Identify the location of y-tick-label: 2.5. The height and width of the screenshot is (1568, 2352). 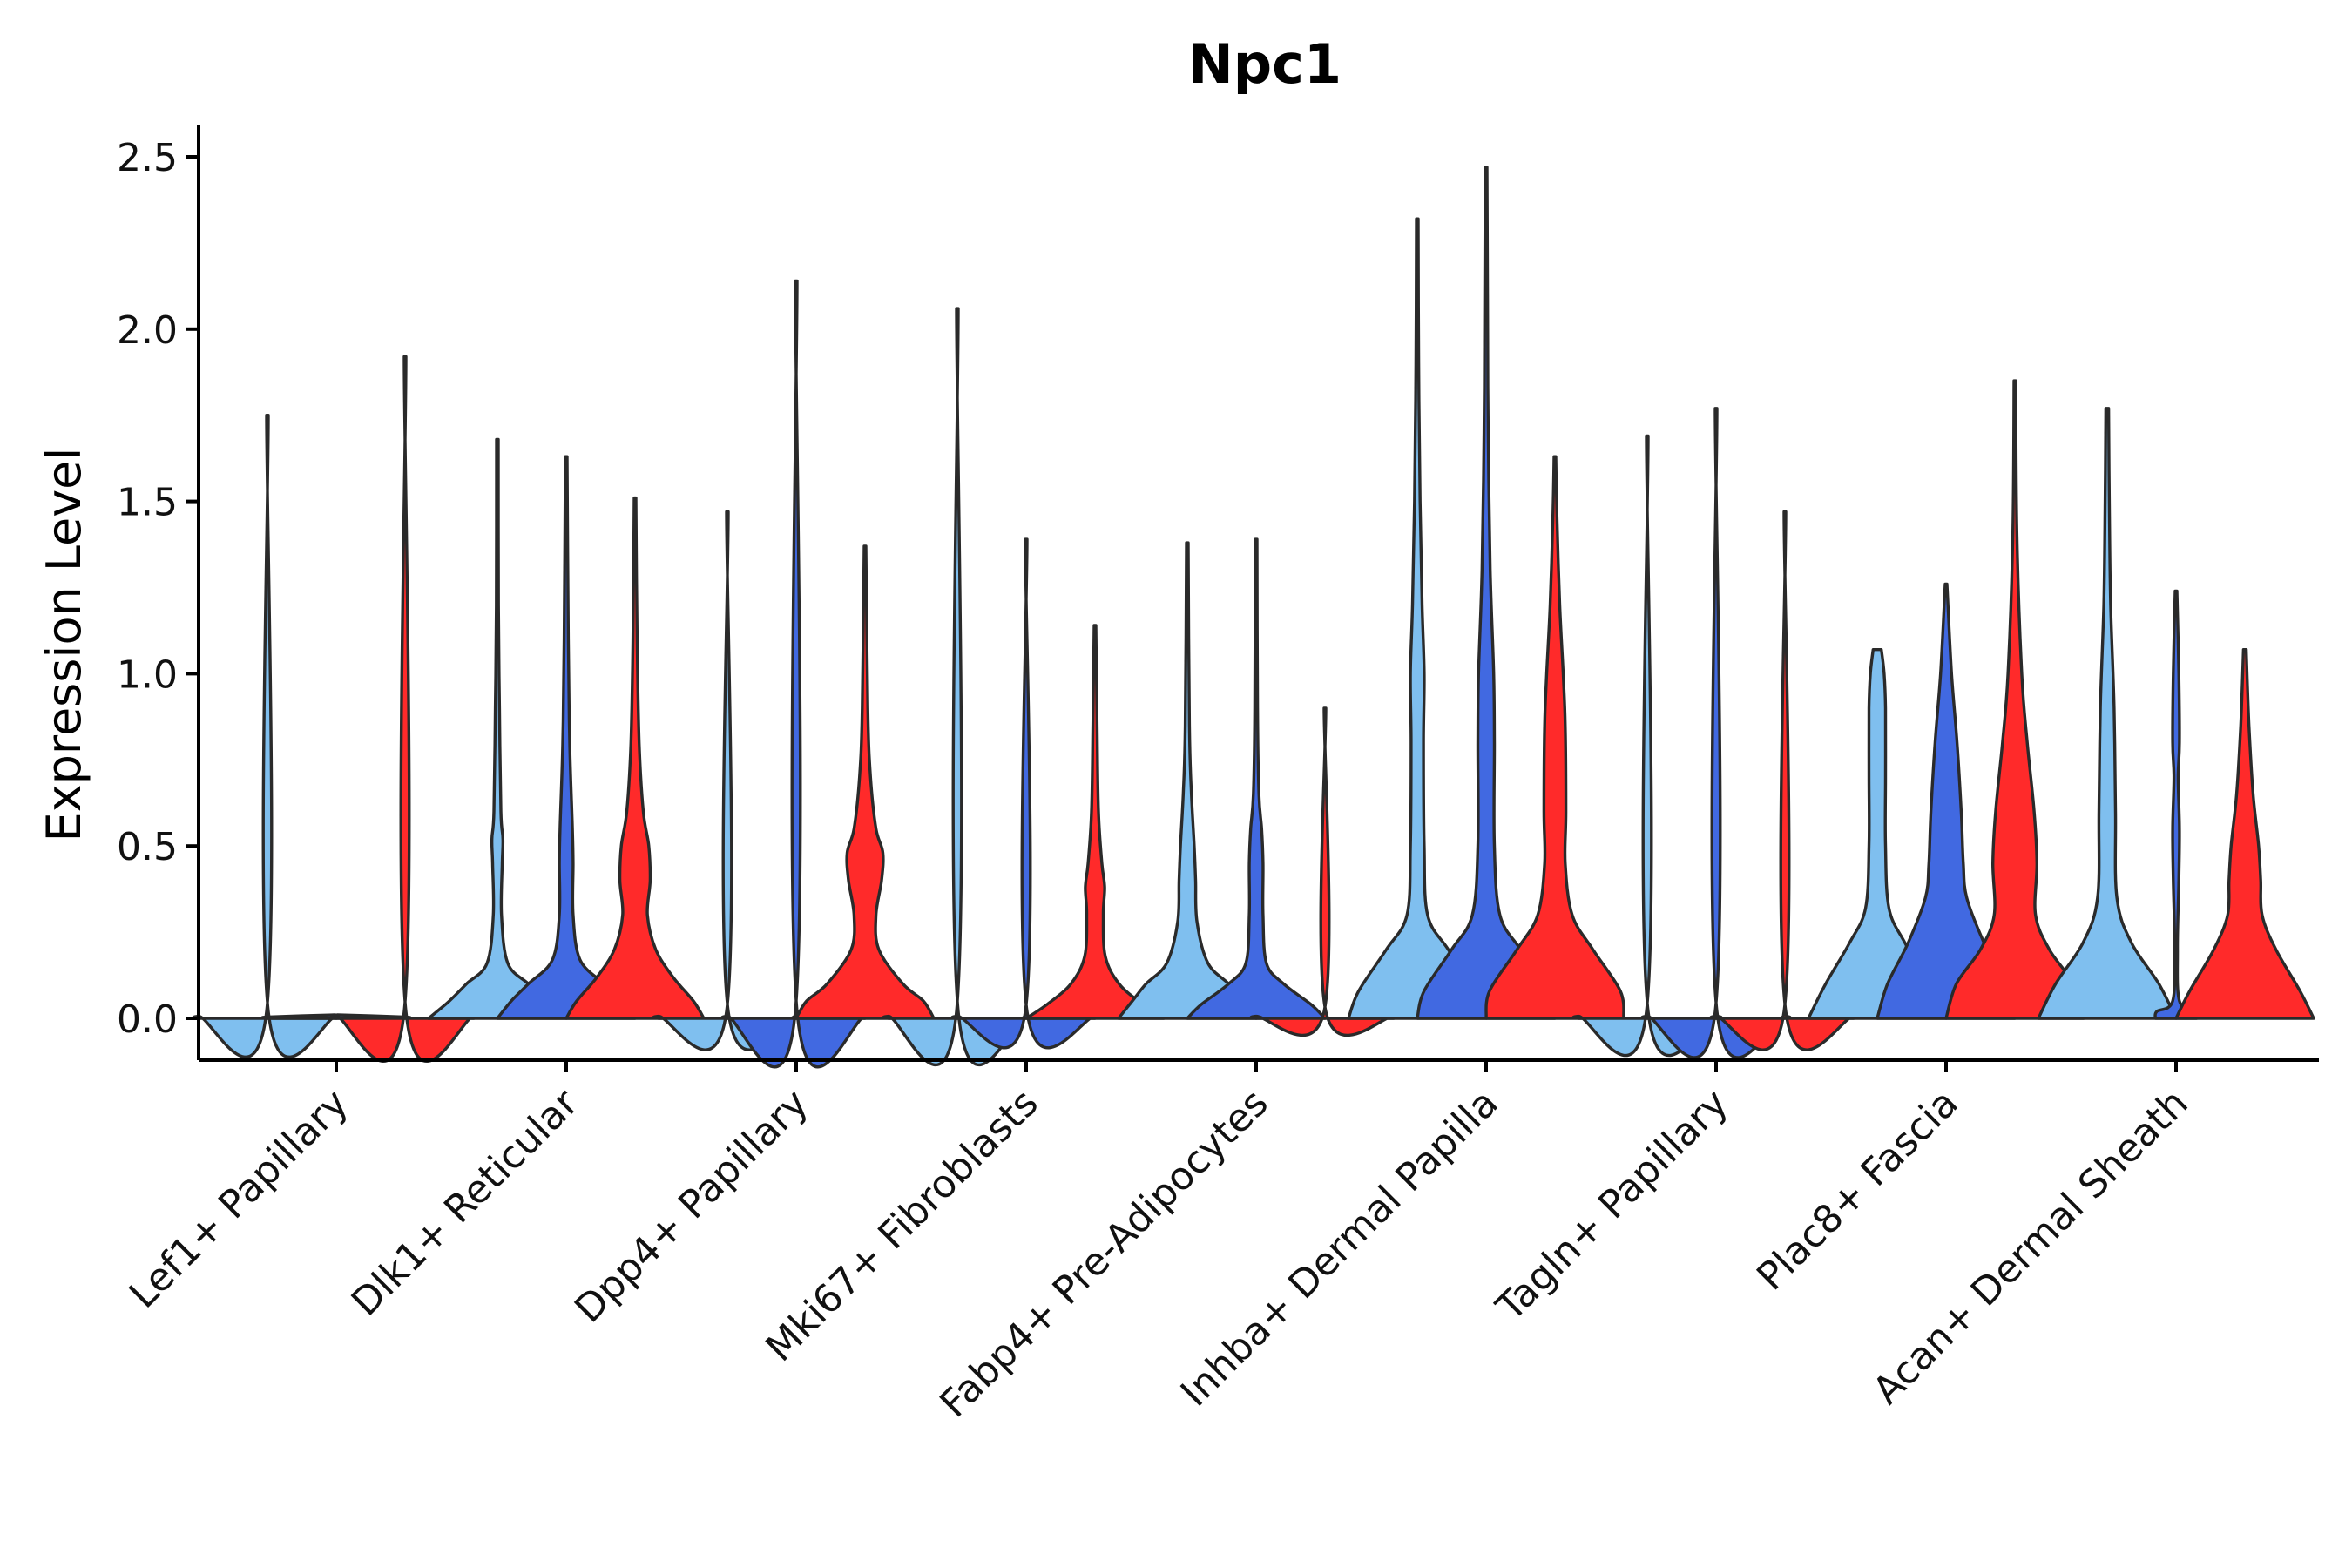
(147, 158).